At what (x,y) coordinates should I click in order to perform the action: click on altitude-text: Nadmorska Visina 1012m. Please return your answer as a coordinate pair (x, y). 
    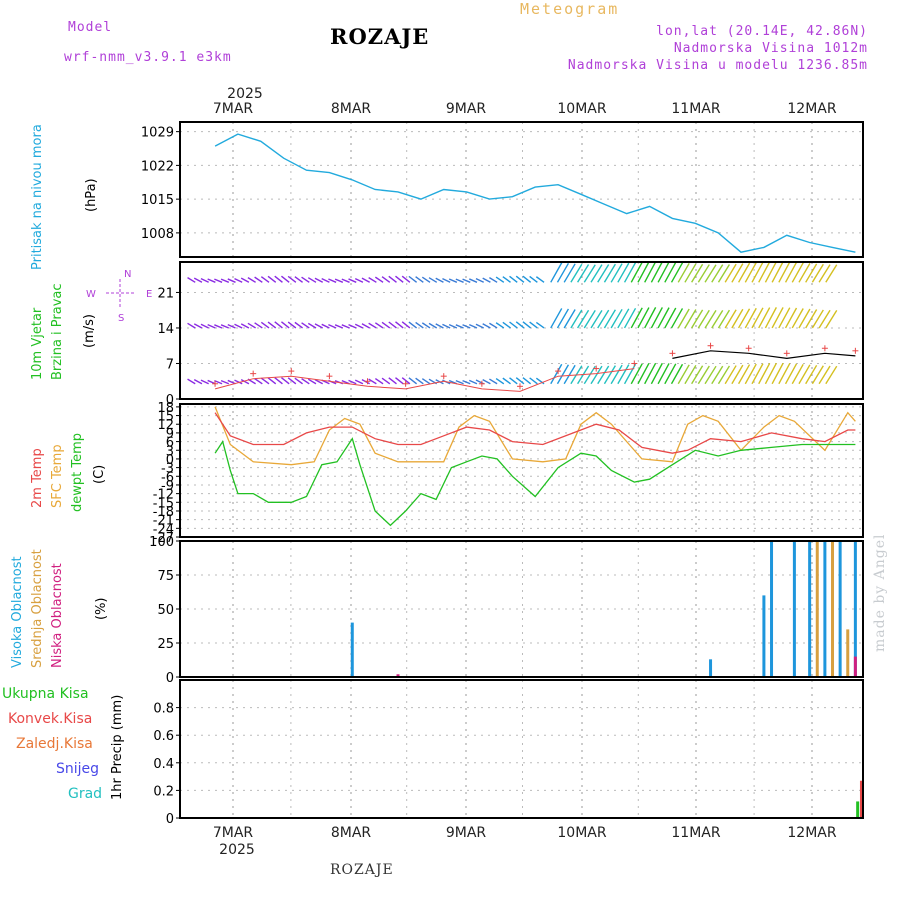
    Looking at the image, I should click on (770, 48).